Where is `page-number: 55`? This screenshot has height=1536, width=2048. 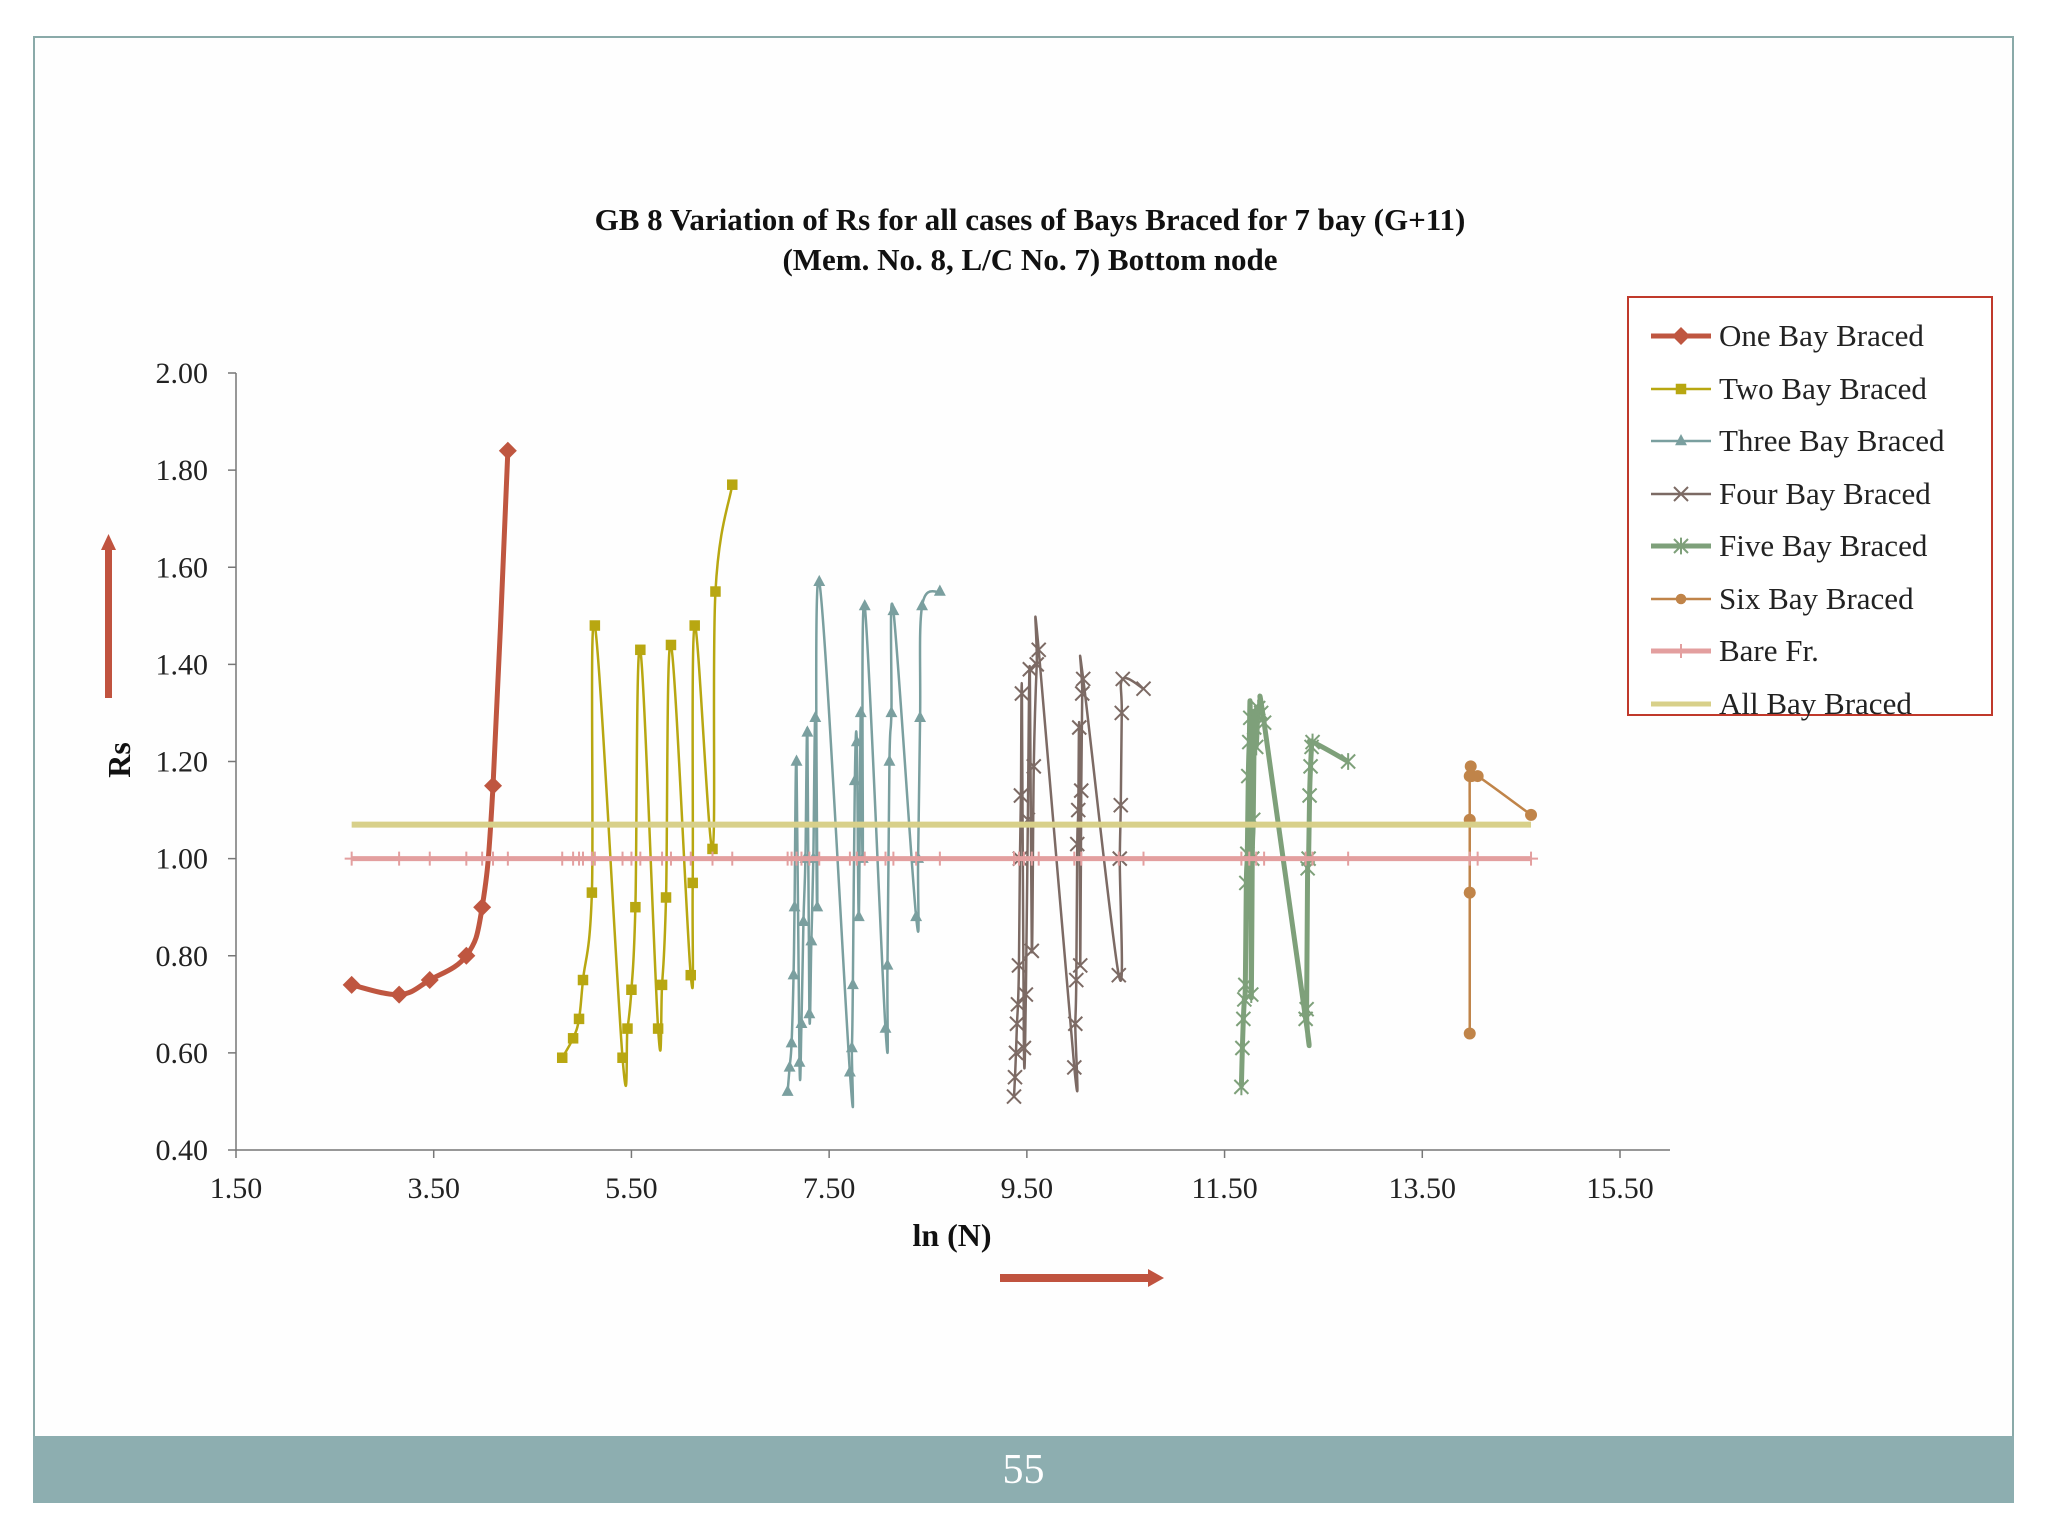 page-number: 55 is located at coordinates (1023, 1469).